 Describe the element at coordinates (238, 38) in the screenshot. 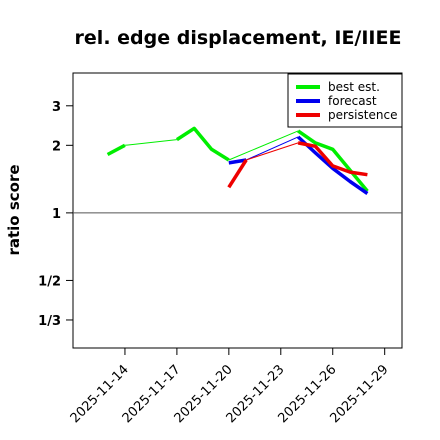

I see `chart-title: rel. edge displacement, IE/IIEE` at that location.